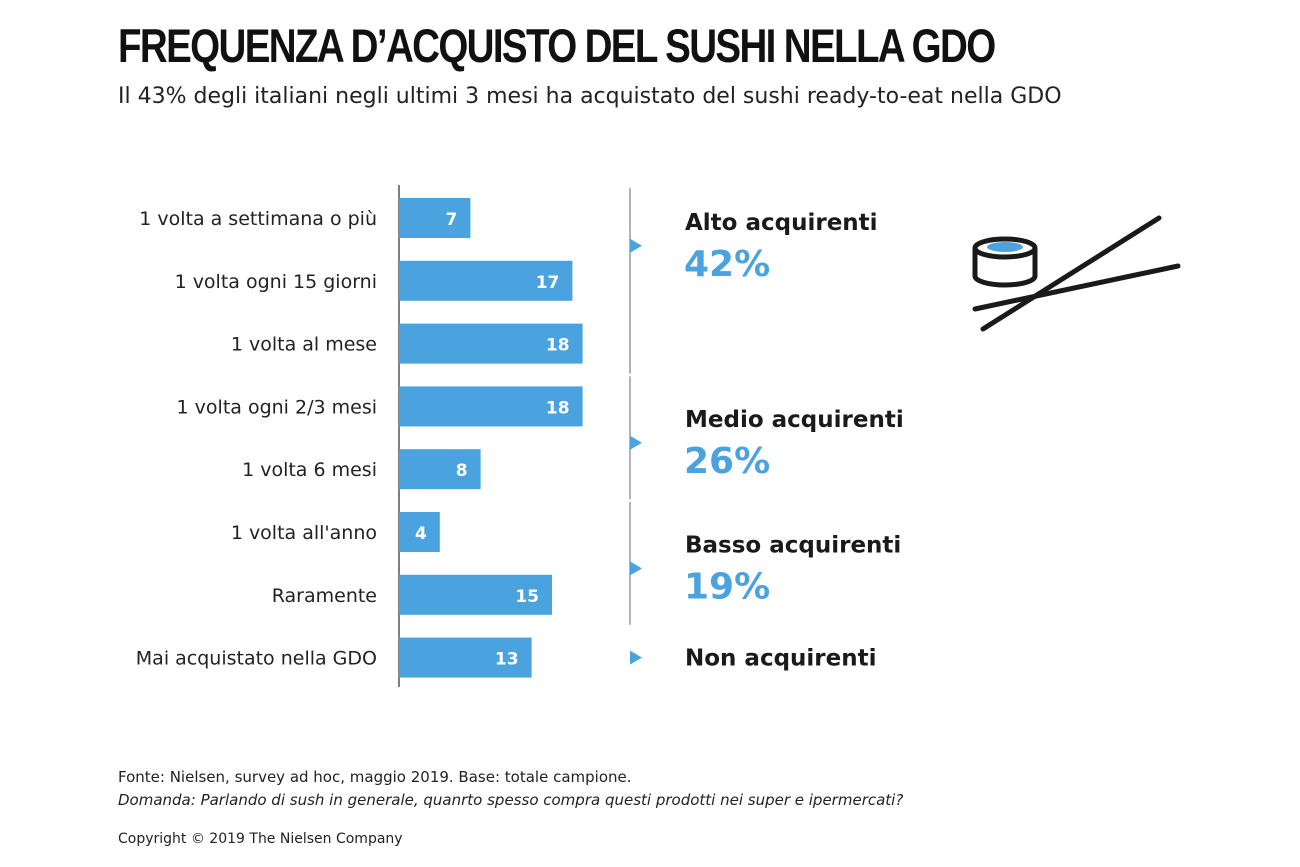 The image size is (1300, 867). What do you see at coordinates (527, 597) in the screenshot?
I see `bar-value-label: 15` at bounding box center [527, 597].